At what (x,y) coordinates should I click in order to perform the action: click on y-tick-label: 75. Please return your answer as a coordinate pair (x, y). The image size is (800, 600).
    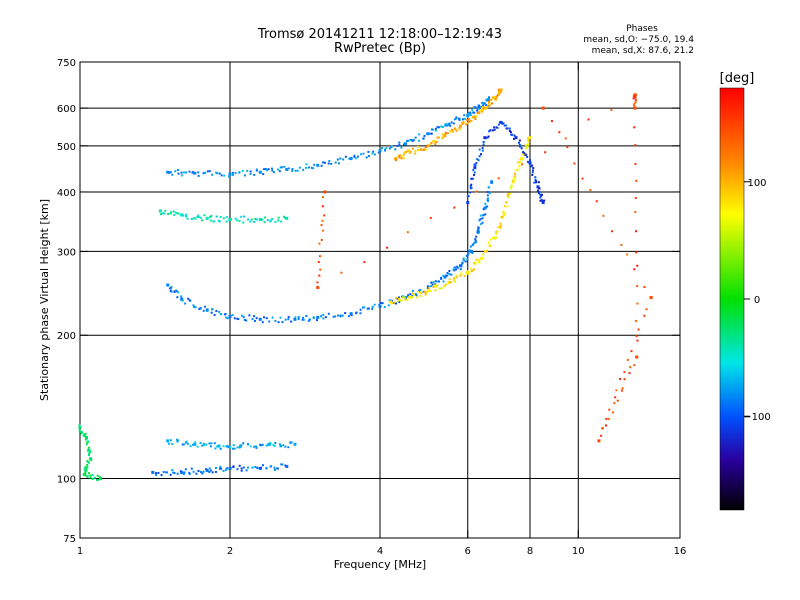
    Looking at the image, I should click on (69, 539).